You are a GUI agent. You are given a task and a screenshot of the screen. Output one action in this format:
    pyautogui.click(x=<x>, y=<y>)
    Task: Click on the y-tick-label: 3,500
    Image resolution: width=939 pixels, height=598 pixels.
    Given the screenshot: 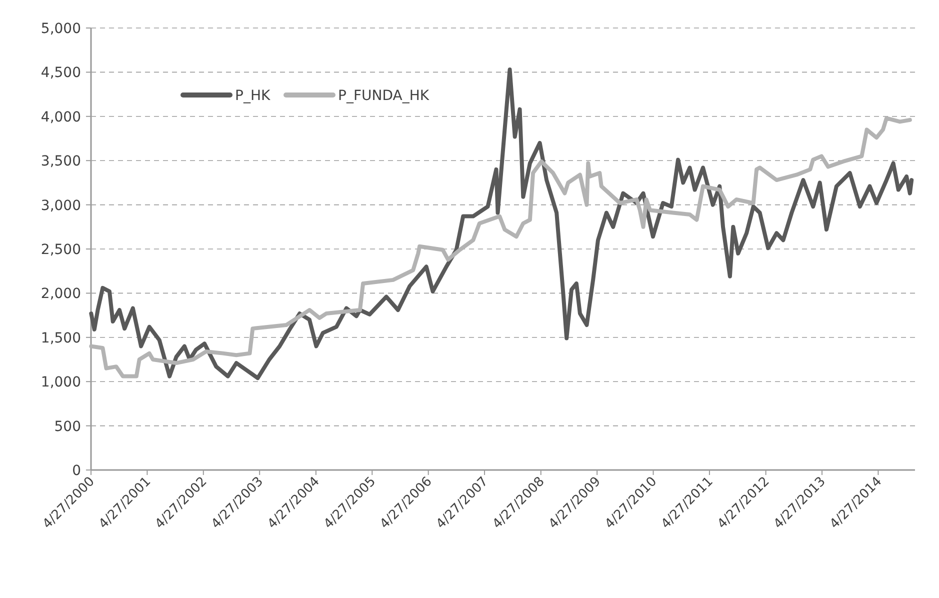 What is the action you would take?
    pyautogui.click(x=60, y=162)
    